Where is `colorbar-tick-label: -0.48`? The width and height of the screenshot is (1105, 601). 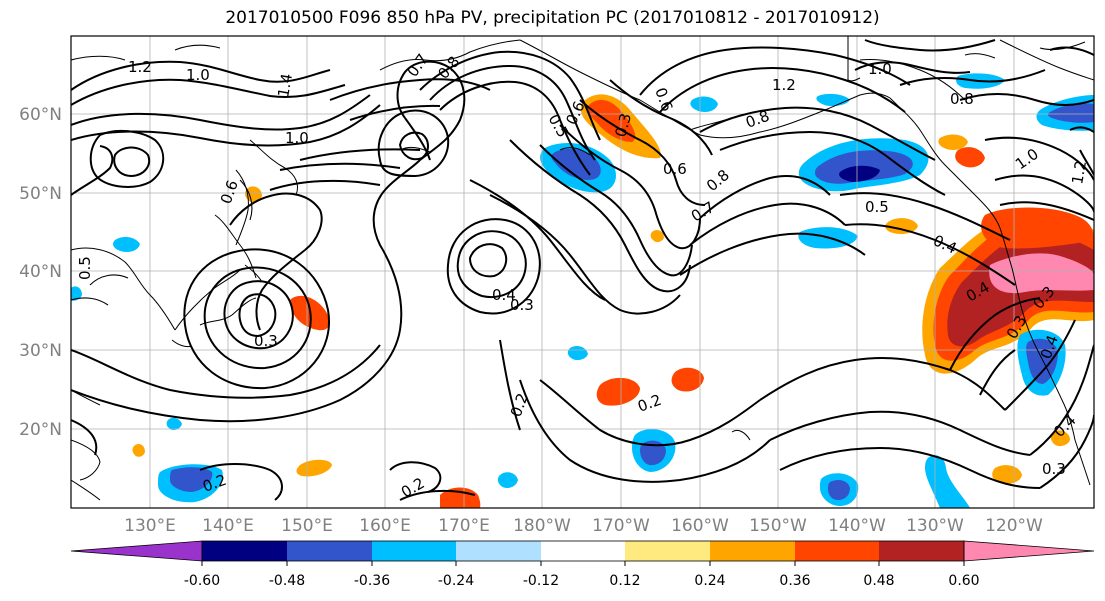
colorbar-tick-label: -0.48 is located at coordinates (287, 581).